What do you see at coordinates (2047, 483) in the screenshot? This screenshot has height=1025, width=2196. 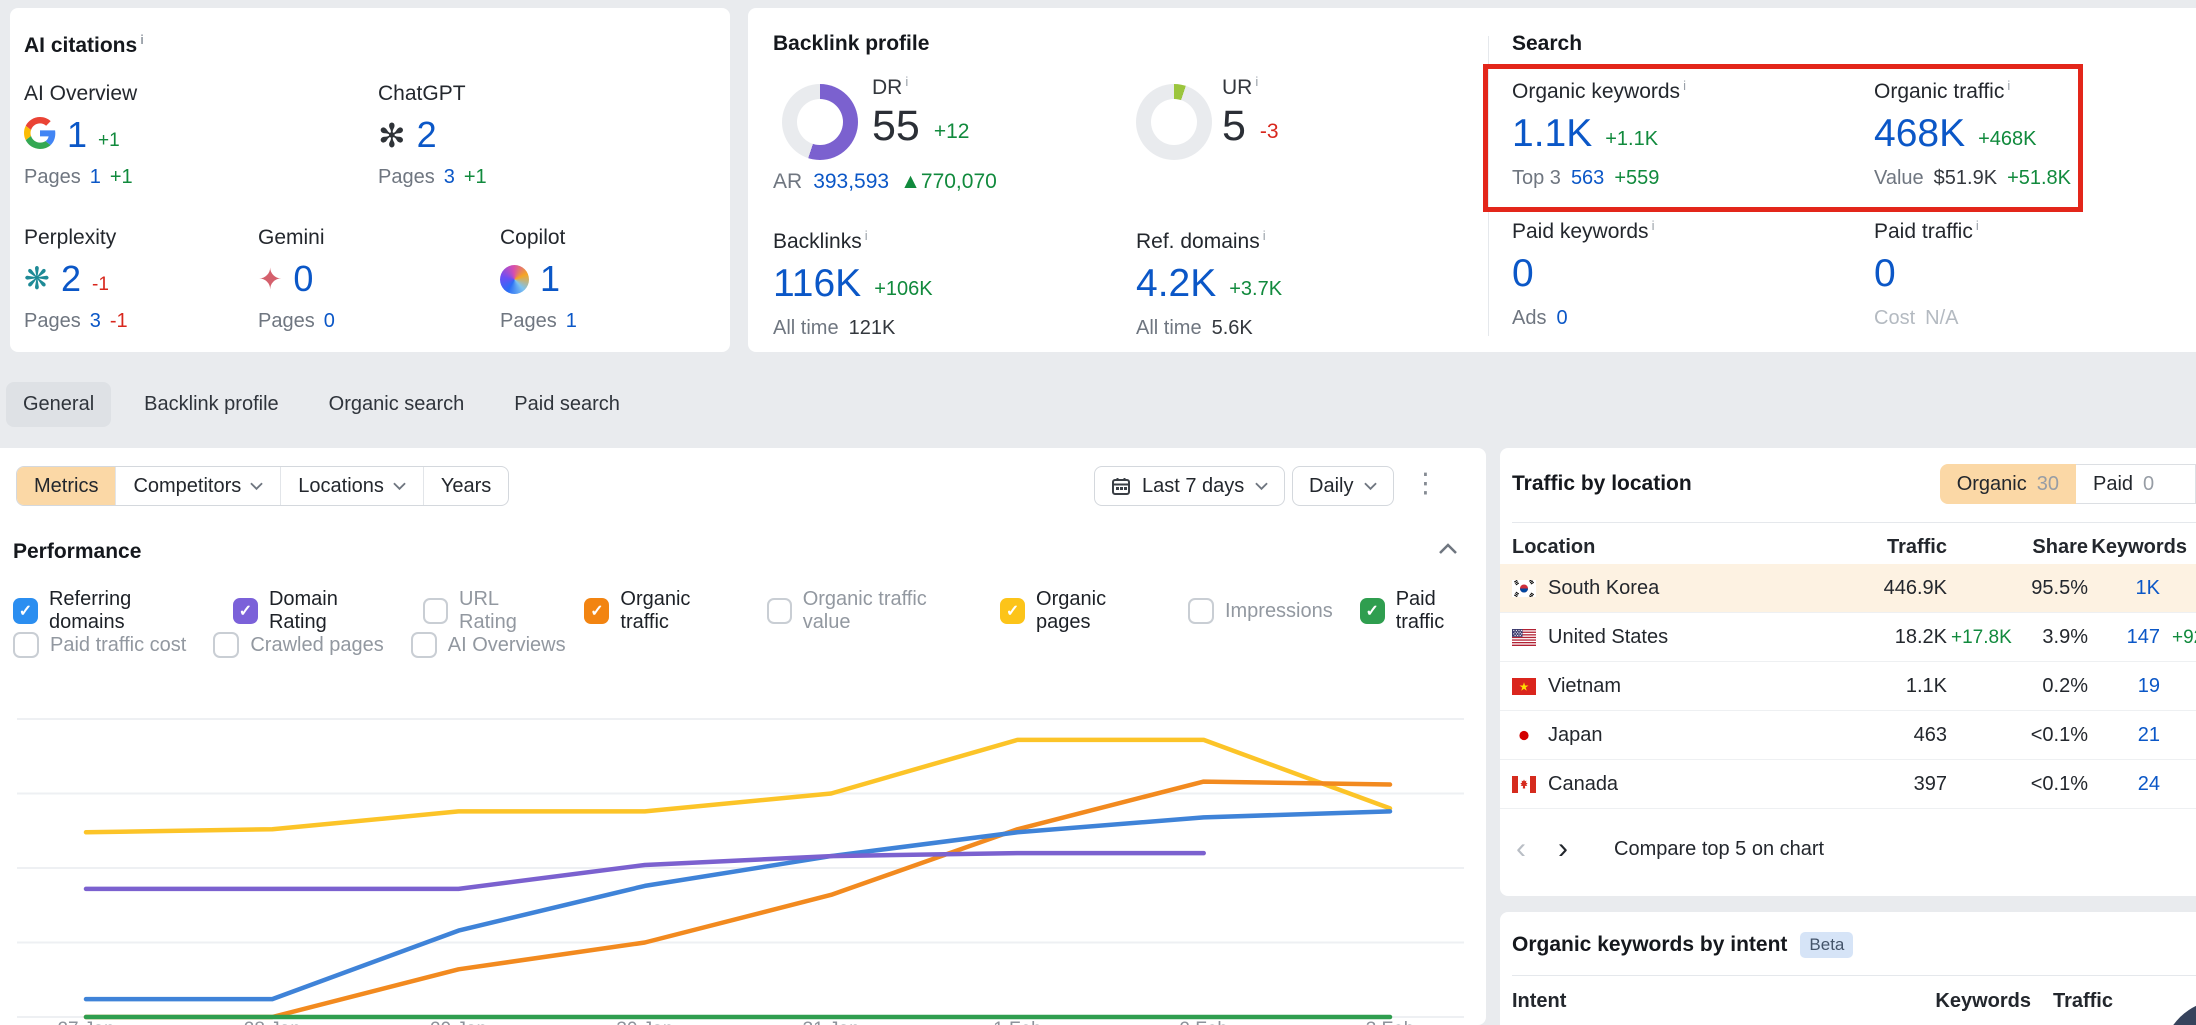 I see `toggle-organic-count: 30` at bounding box center [2047, 483].